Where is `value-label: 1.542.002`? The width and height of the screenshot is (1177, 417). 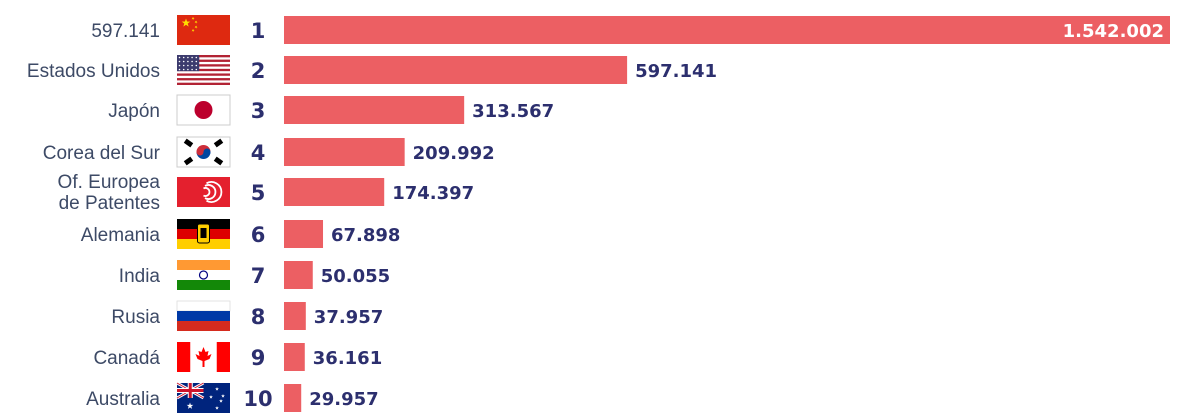 value-label: 1.542.002 is located at coordinates (1113, 31).